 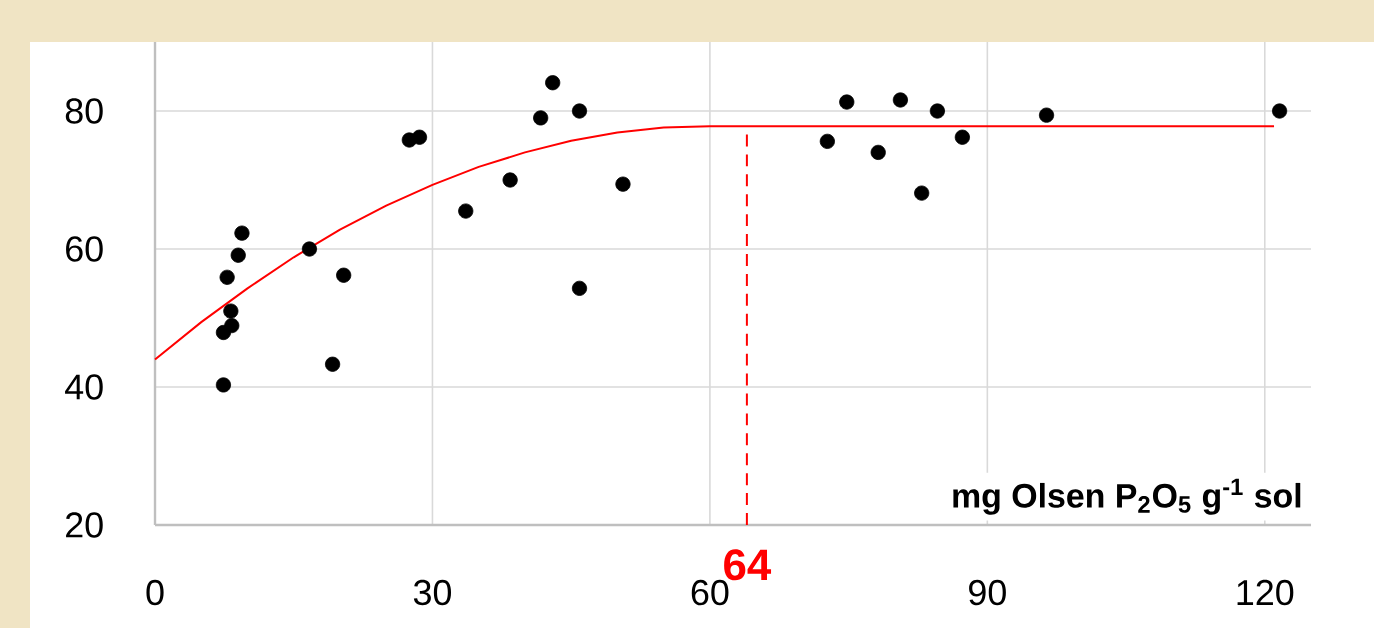 I want to click on y-tick-label: 80, so click(x=84, y=111).